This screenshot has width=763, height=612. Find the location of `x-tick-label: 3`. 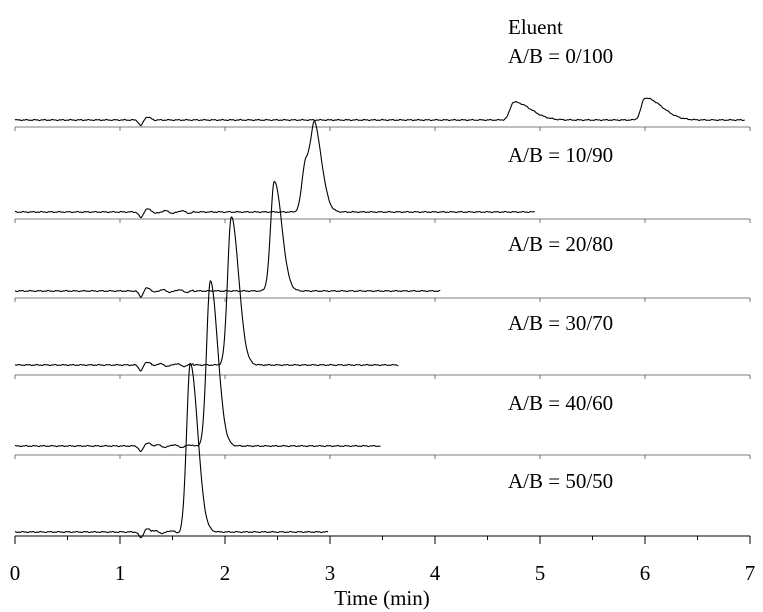

x-tick-label: 3 is located at coordinates (330, 573).